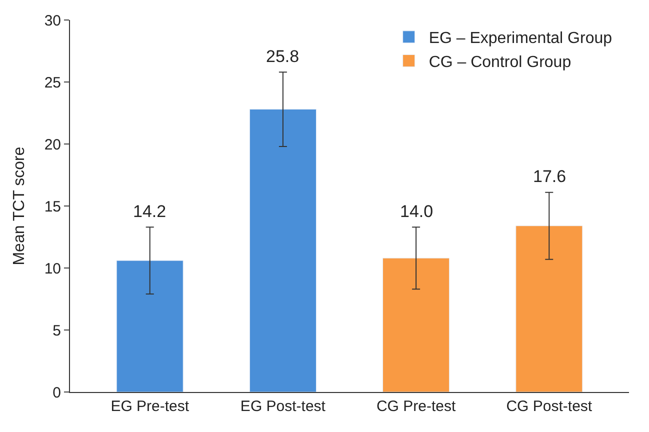 The height and width of the screenshot is (432, 649). Describe the element at coordinates (549, 176) in the screenshot. I see `annotation: 17.6` at that location.